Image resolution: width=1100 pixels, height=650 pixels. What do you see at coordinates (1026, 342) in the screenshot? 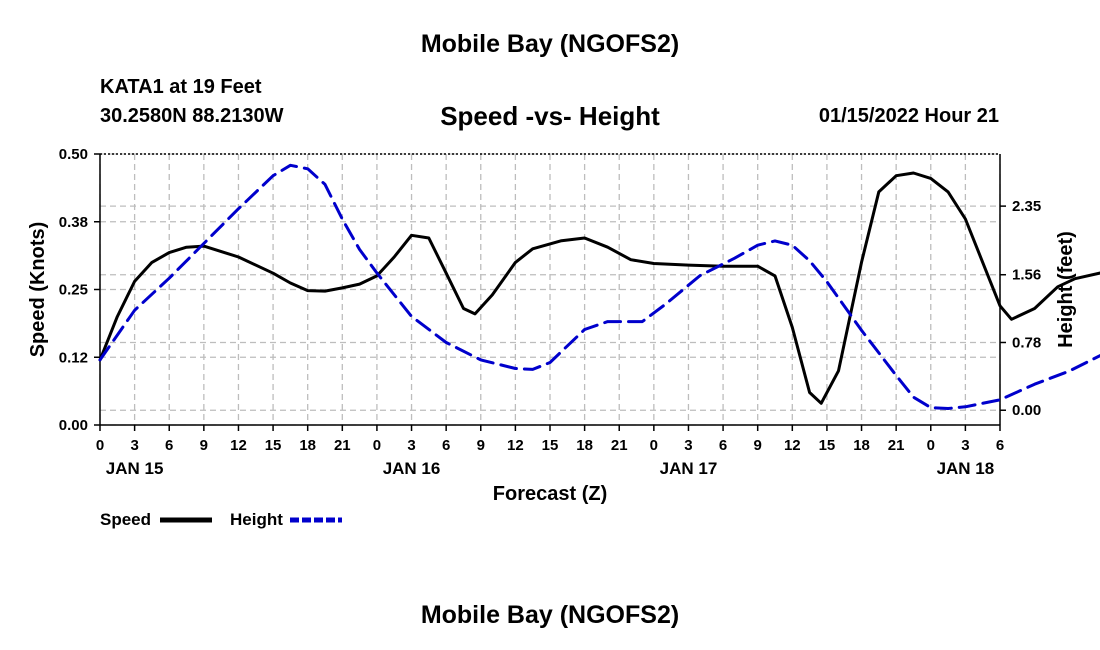
I see `y-right-tick-label: 0.78` at bounding box center [1026, 342].